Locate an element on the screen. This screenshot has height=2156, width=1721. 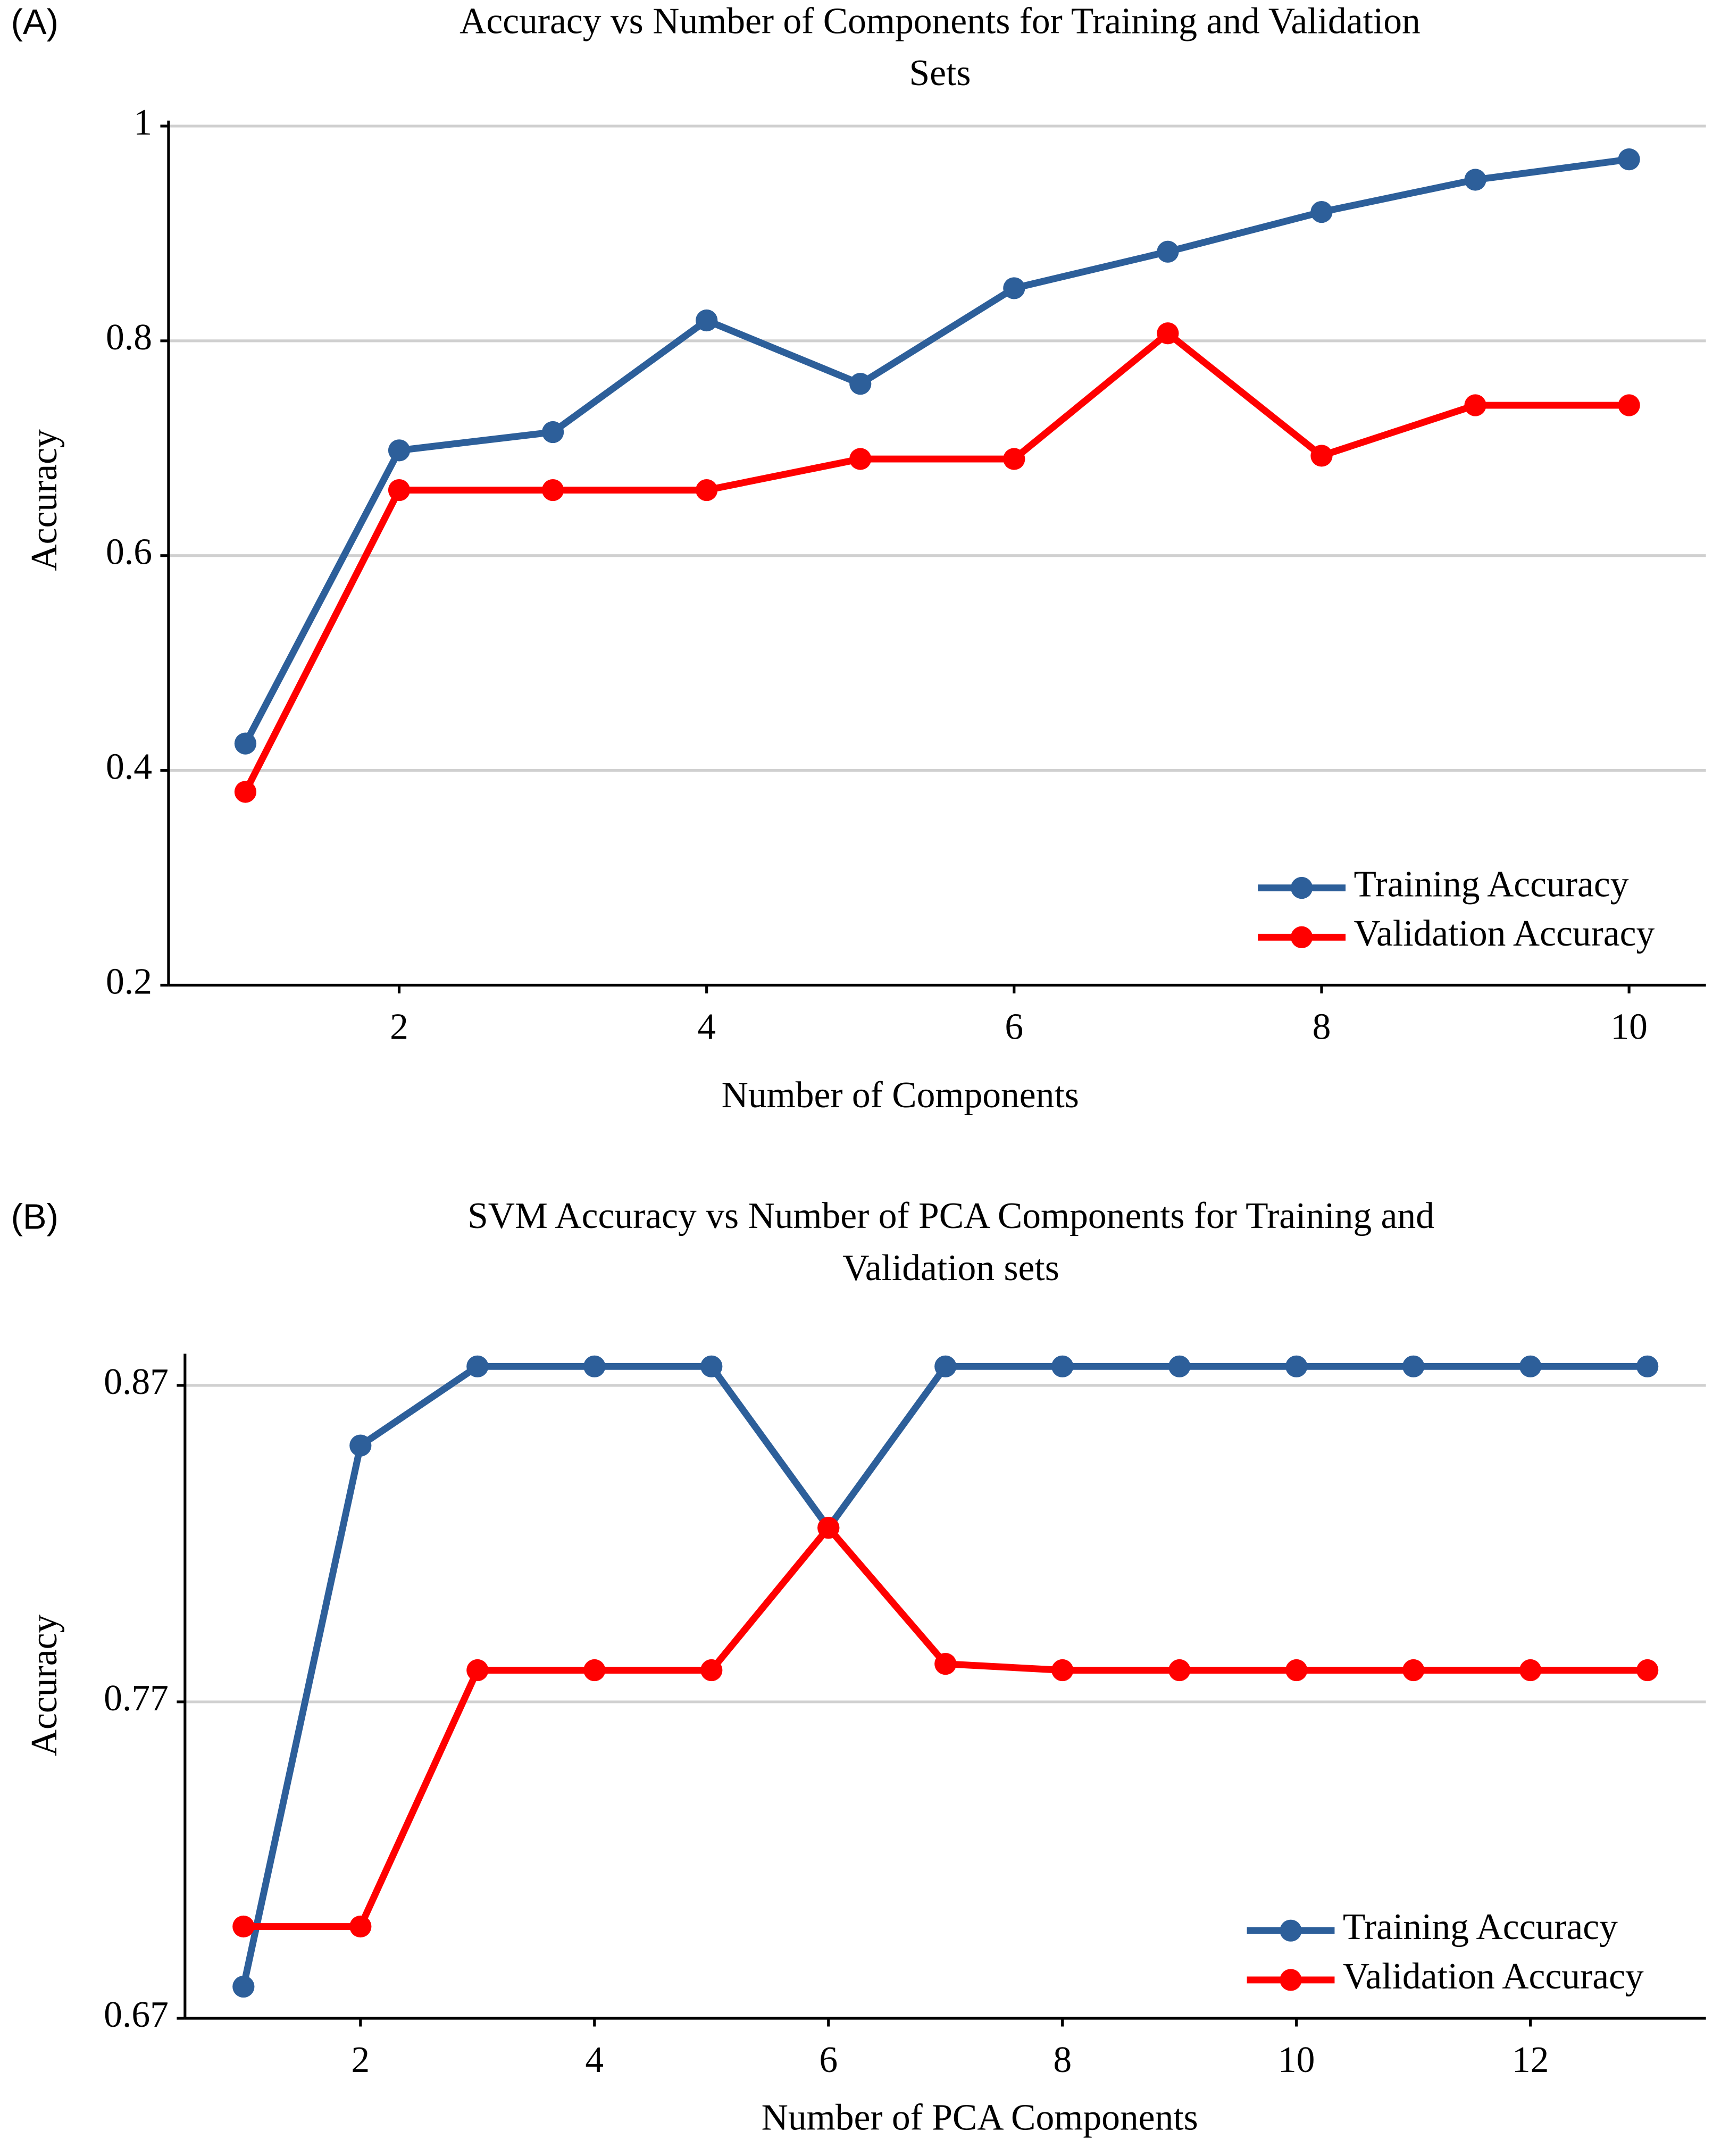
y-tick-label: 0.4 is located at coordinates (129, 768).